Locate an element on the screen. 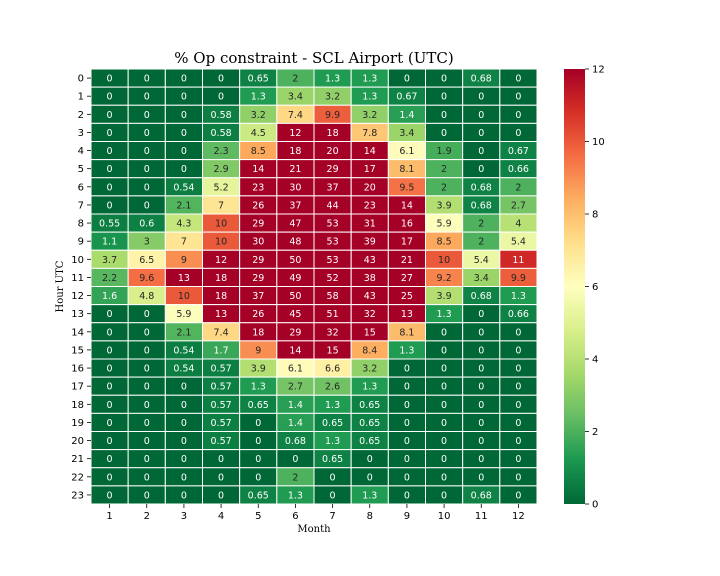  x-tick-label: 4 is located at coordinates (221, 516).